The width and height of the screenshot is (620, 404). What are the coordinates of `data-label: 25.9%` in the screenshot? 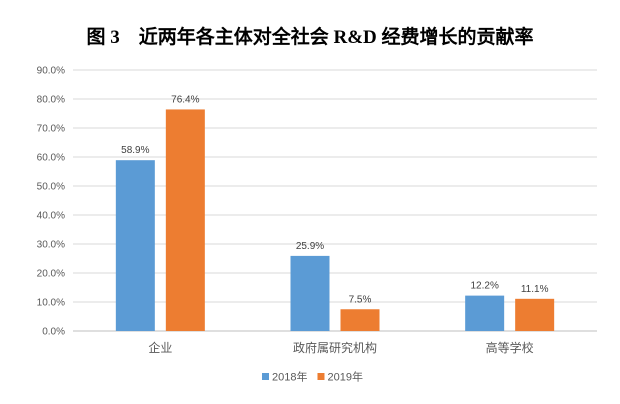 It's located at (310, 246).